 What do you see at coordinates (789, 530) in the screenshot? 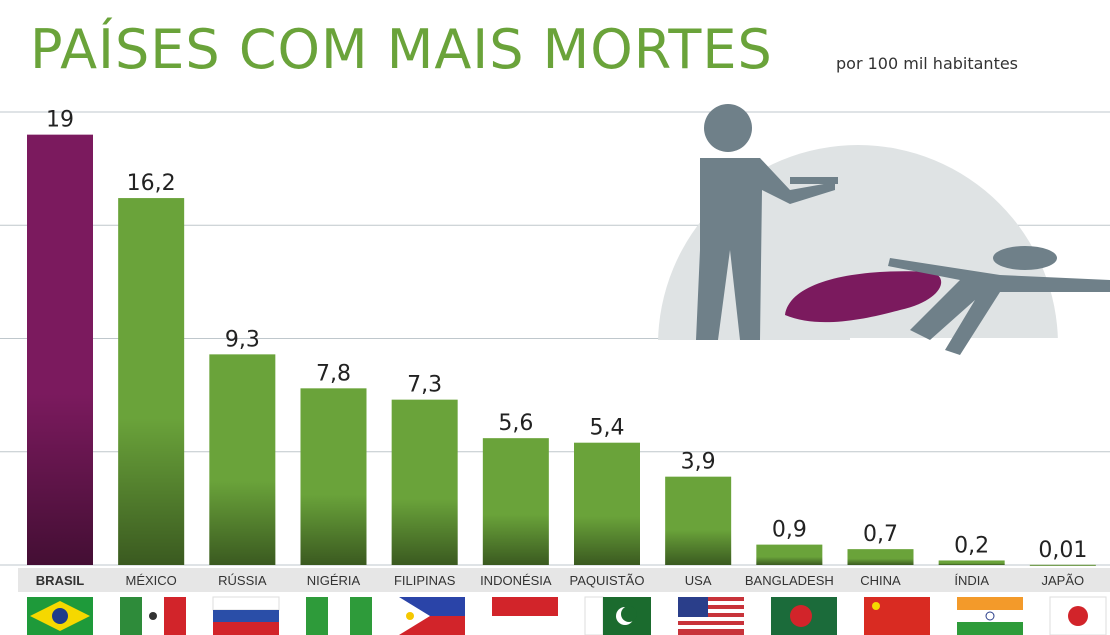
I see `value-label: 0,9` at bounding box center [789, 530].